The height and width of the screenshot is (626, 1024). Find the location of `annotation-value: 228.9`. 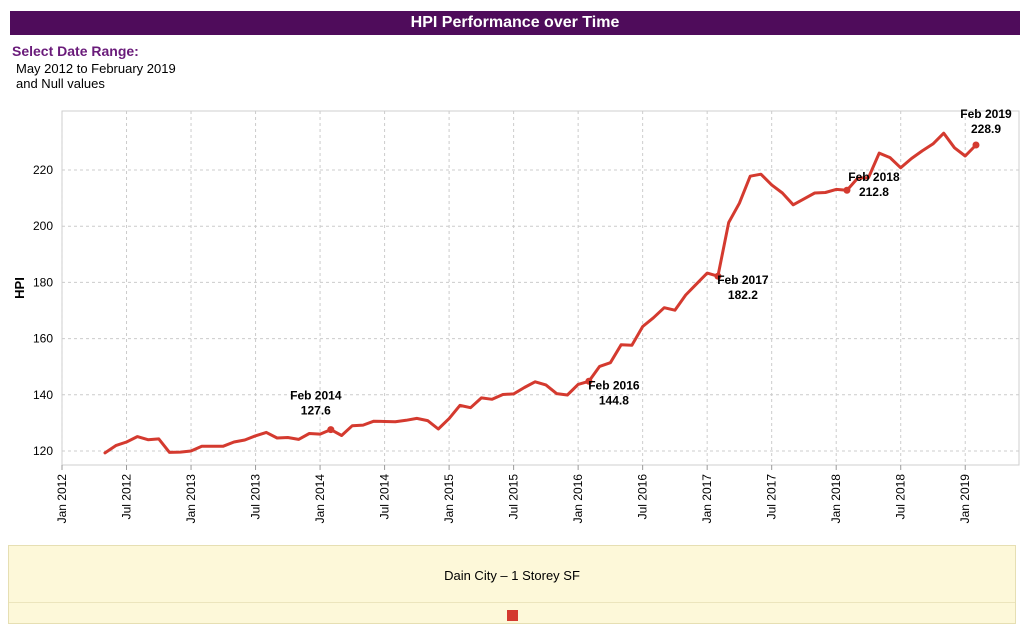

annotation-value: 228.9 is located at coordinates (986, 129).